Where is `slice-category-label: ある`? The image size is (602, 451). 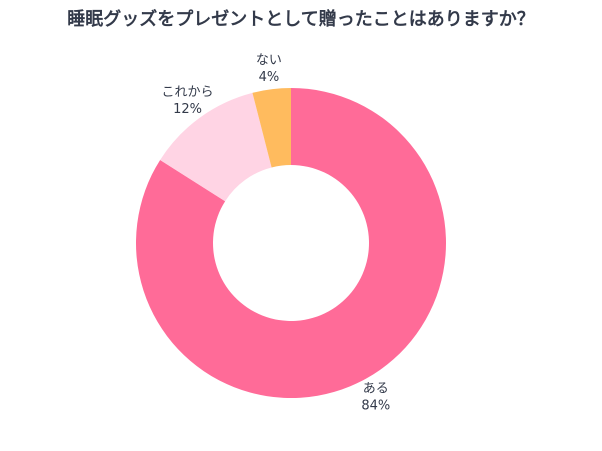 slice-category-label: ある is located at coordinates (376, 389).